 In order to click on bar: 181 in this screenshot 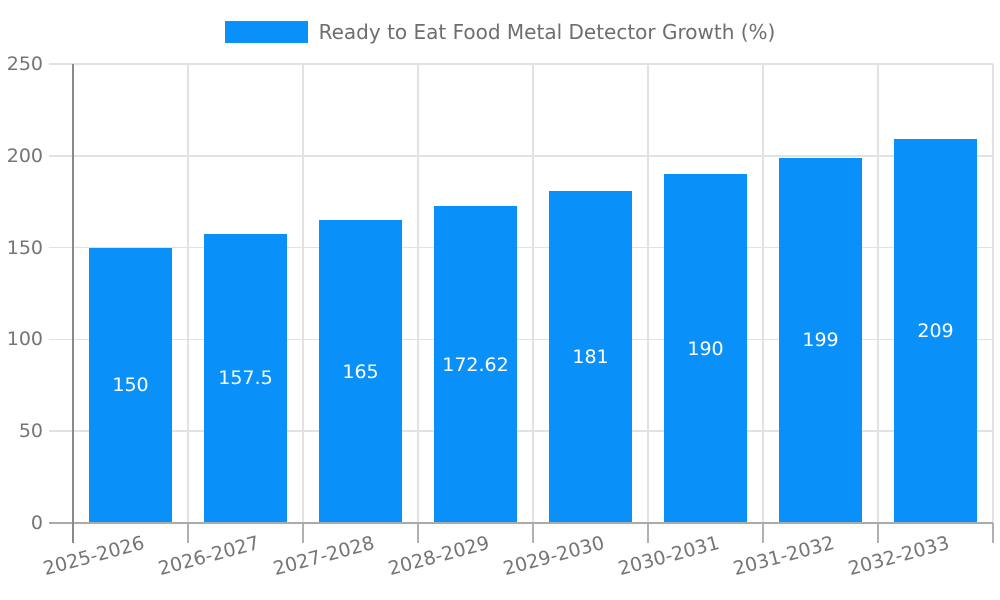, I will do `click(590, 356)`.